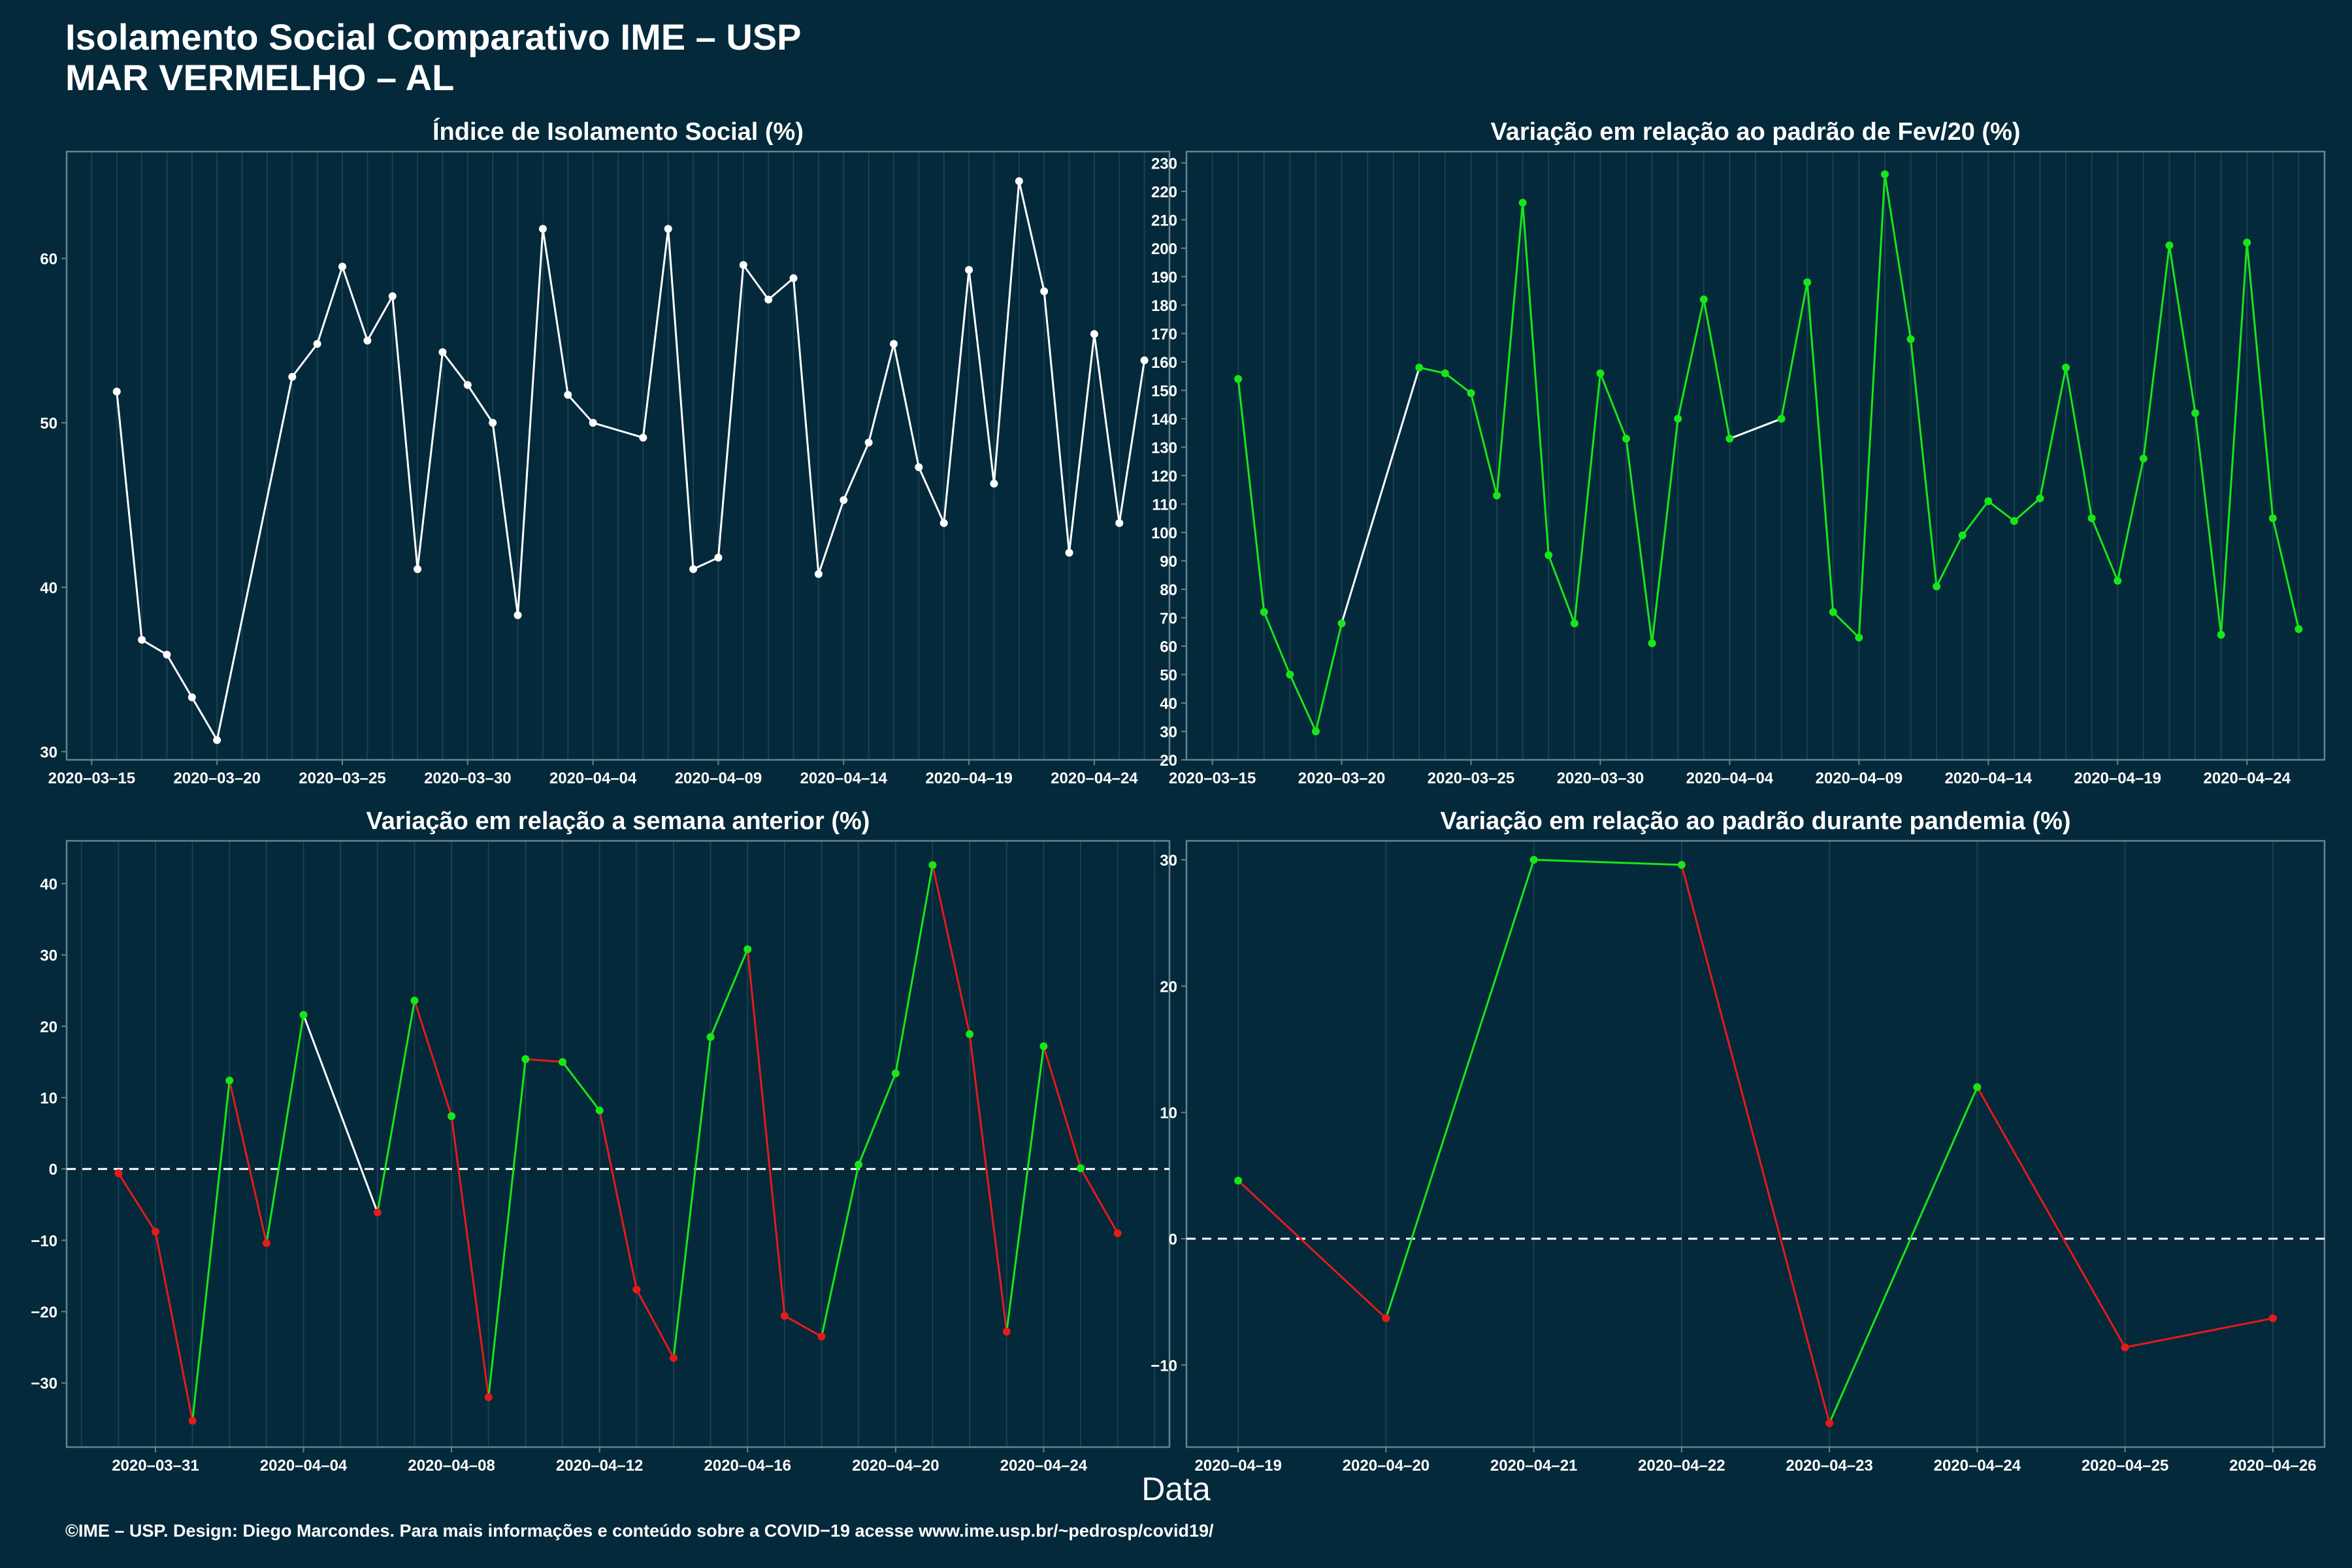  What do you see at coordinates (593, 778) in the screenshot?
I see `x-tick-label: 2020–04–04` at bounding box center [593, 778].